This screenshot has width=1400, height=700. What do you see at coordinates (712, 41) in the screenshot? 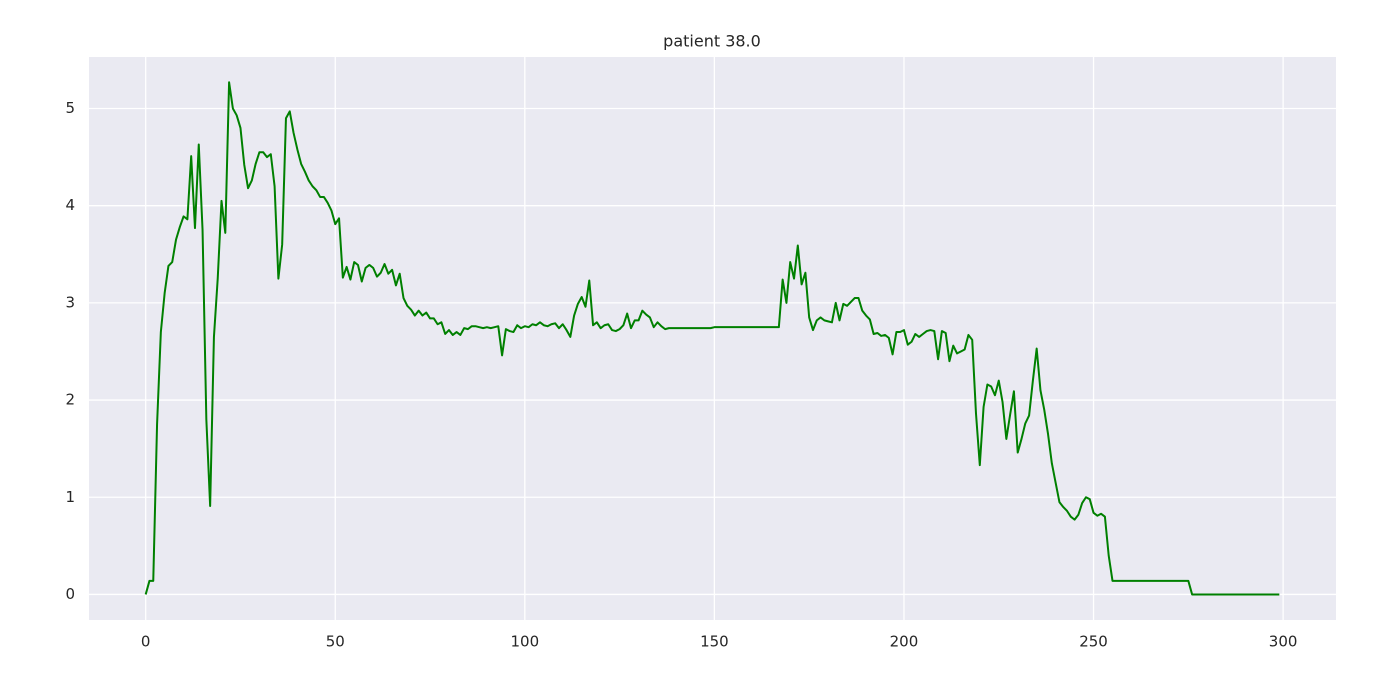
I see `chart-title: patient 38.0` at bounding box center [712, 41].